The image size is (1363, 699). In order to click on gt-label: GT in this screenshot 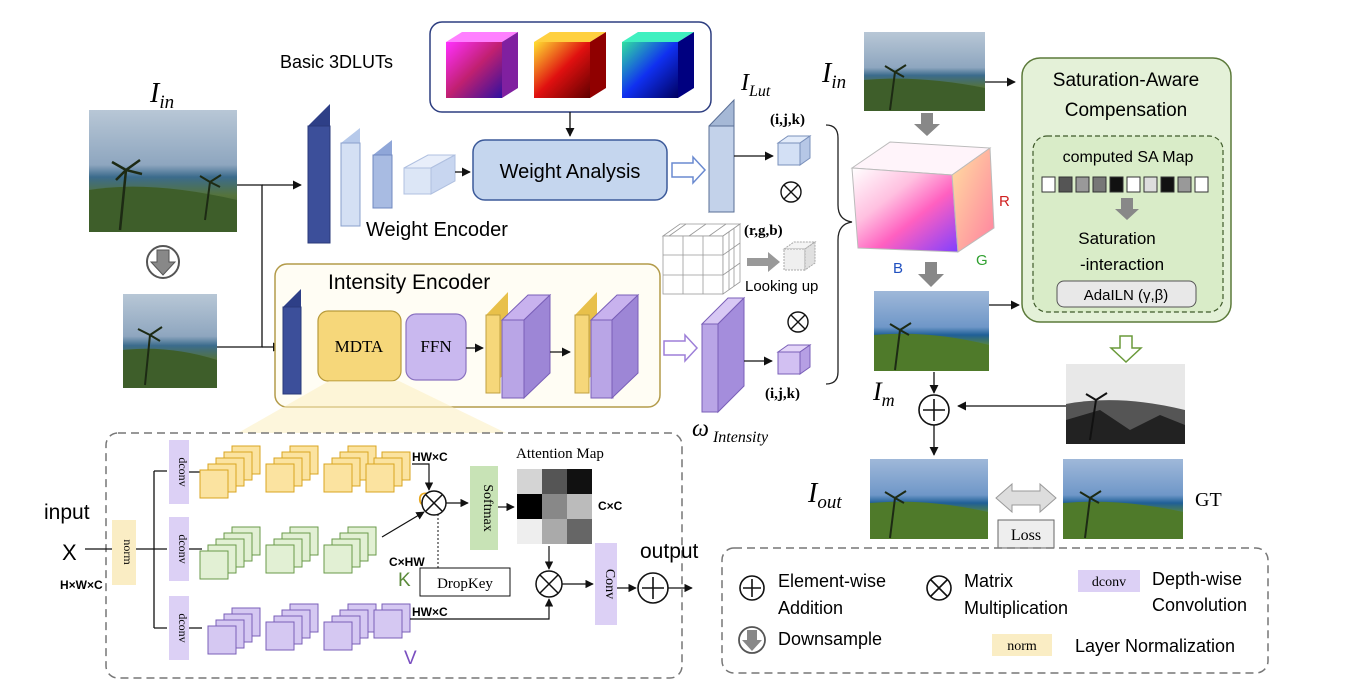, I will do `click(1208, 500)`.